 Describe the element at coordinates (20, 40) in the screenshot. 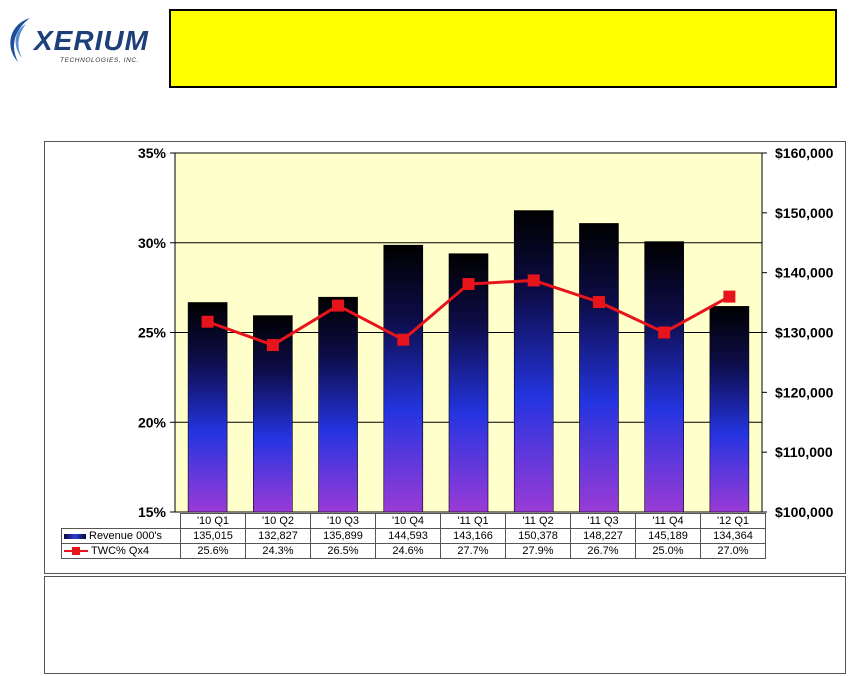

I see `logo-swoosh-icon` at that location.